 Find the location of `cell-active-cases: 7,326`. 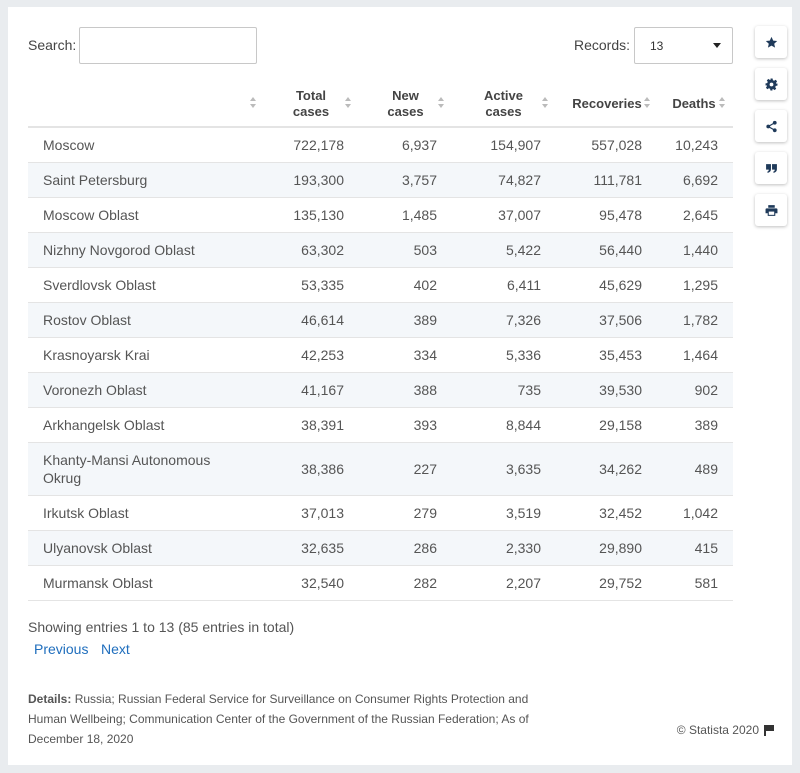

cell-active-cases: 7,326 is located at coordinates (523, 320).